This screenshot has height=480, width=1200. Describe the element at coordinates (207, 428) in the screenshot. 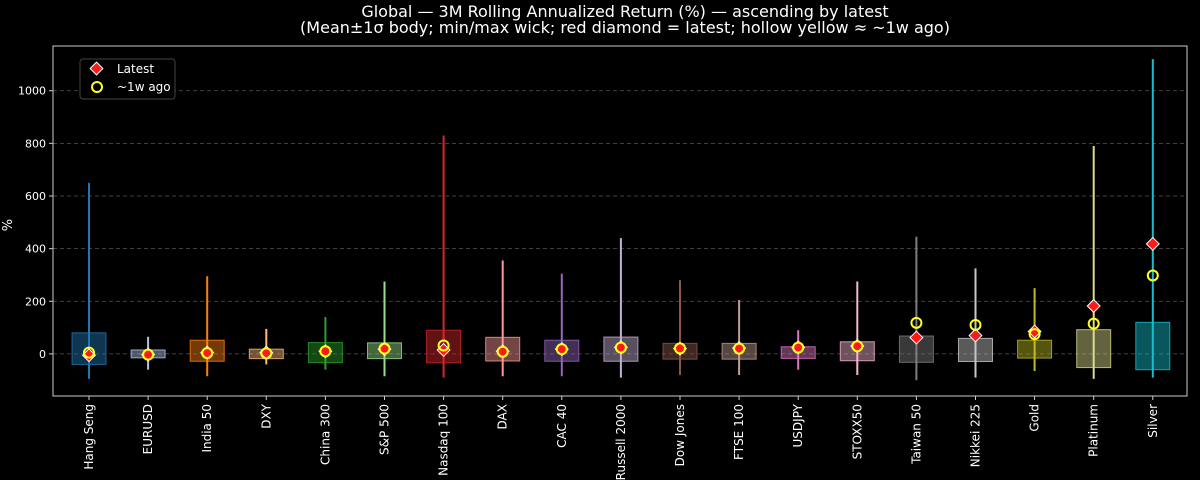

I see `x-tick-label: India 50` at that location.